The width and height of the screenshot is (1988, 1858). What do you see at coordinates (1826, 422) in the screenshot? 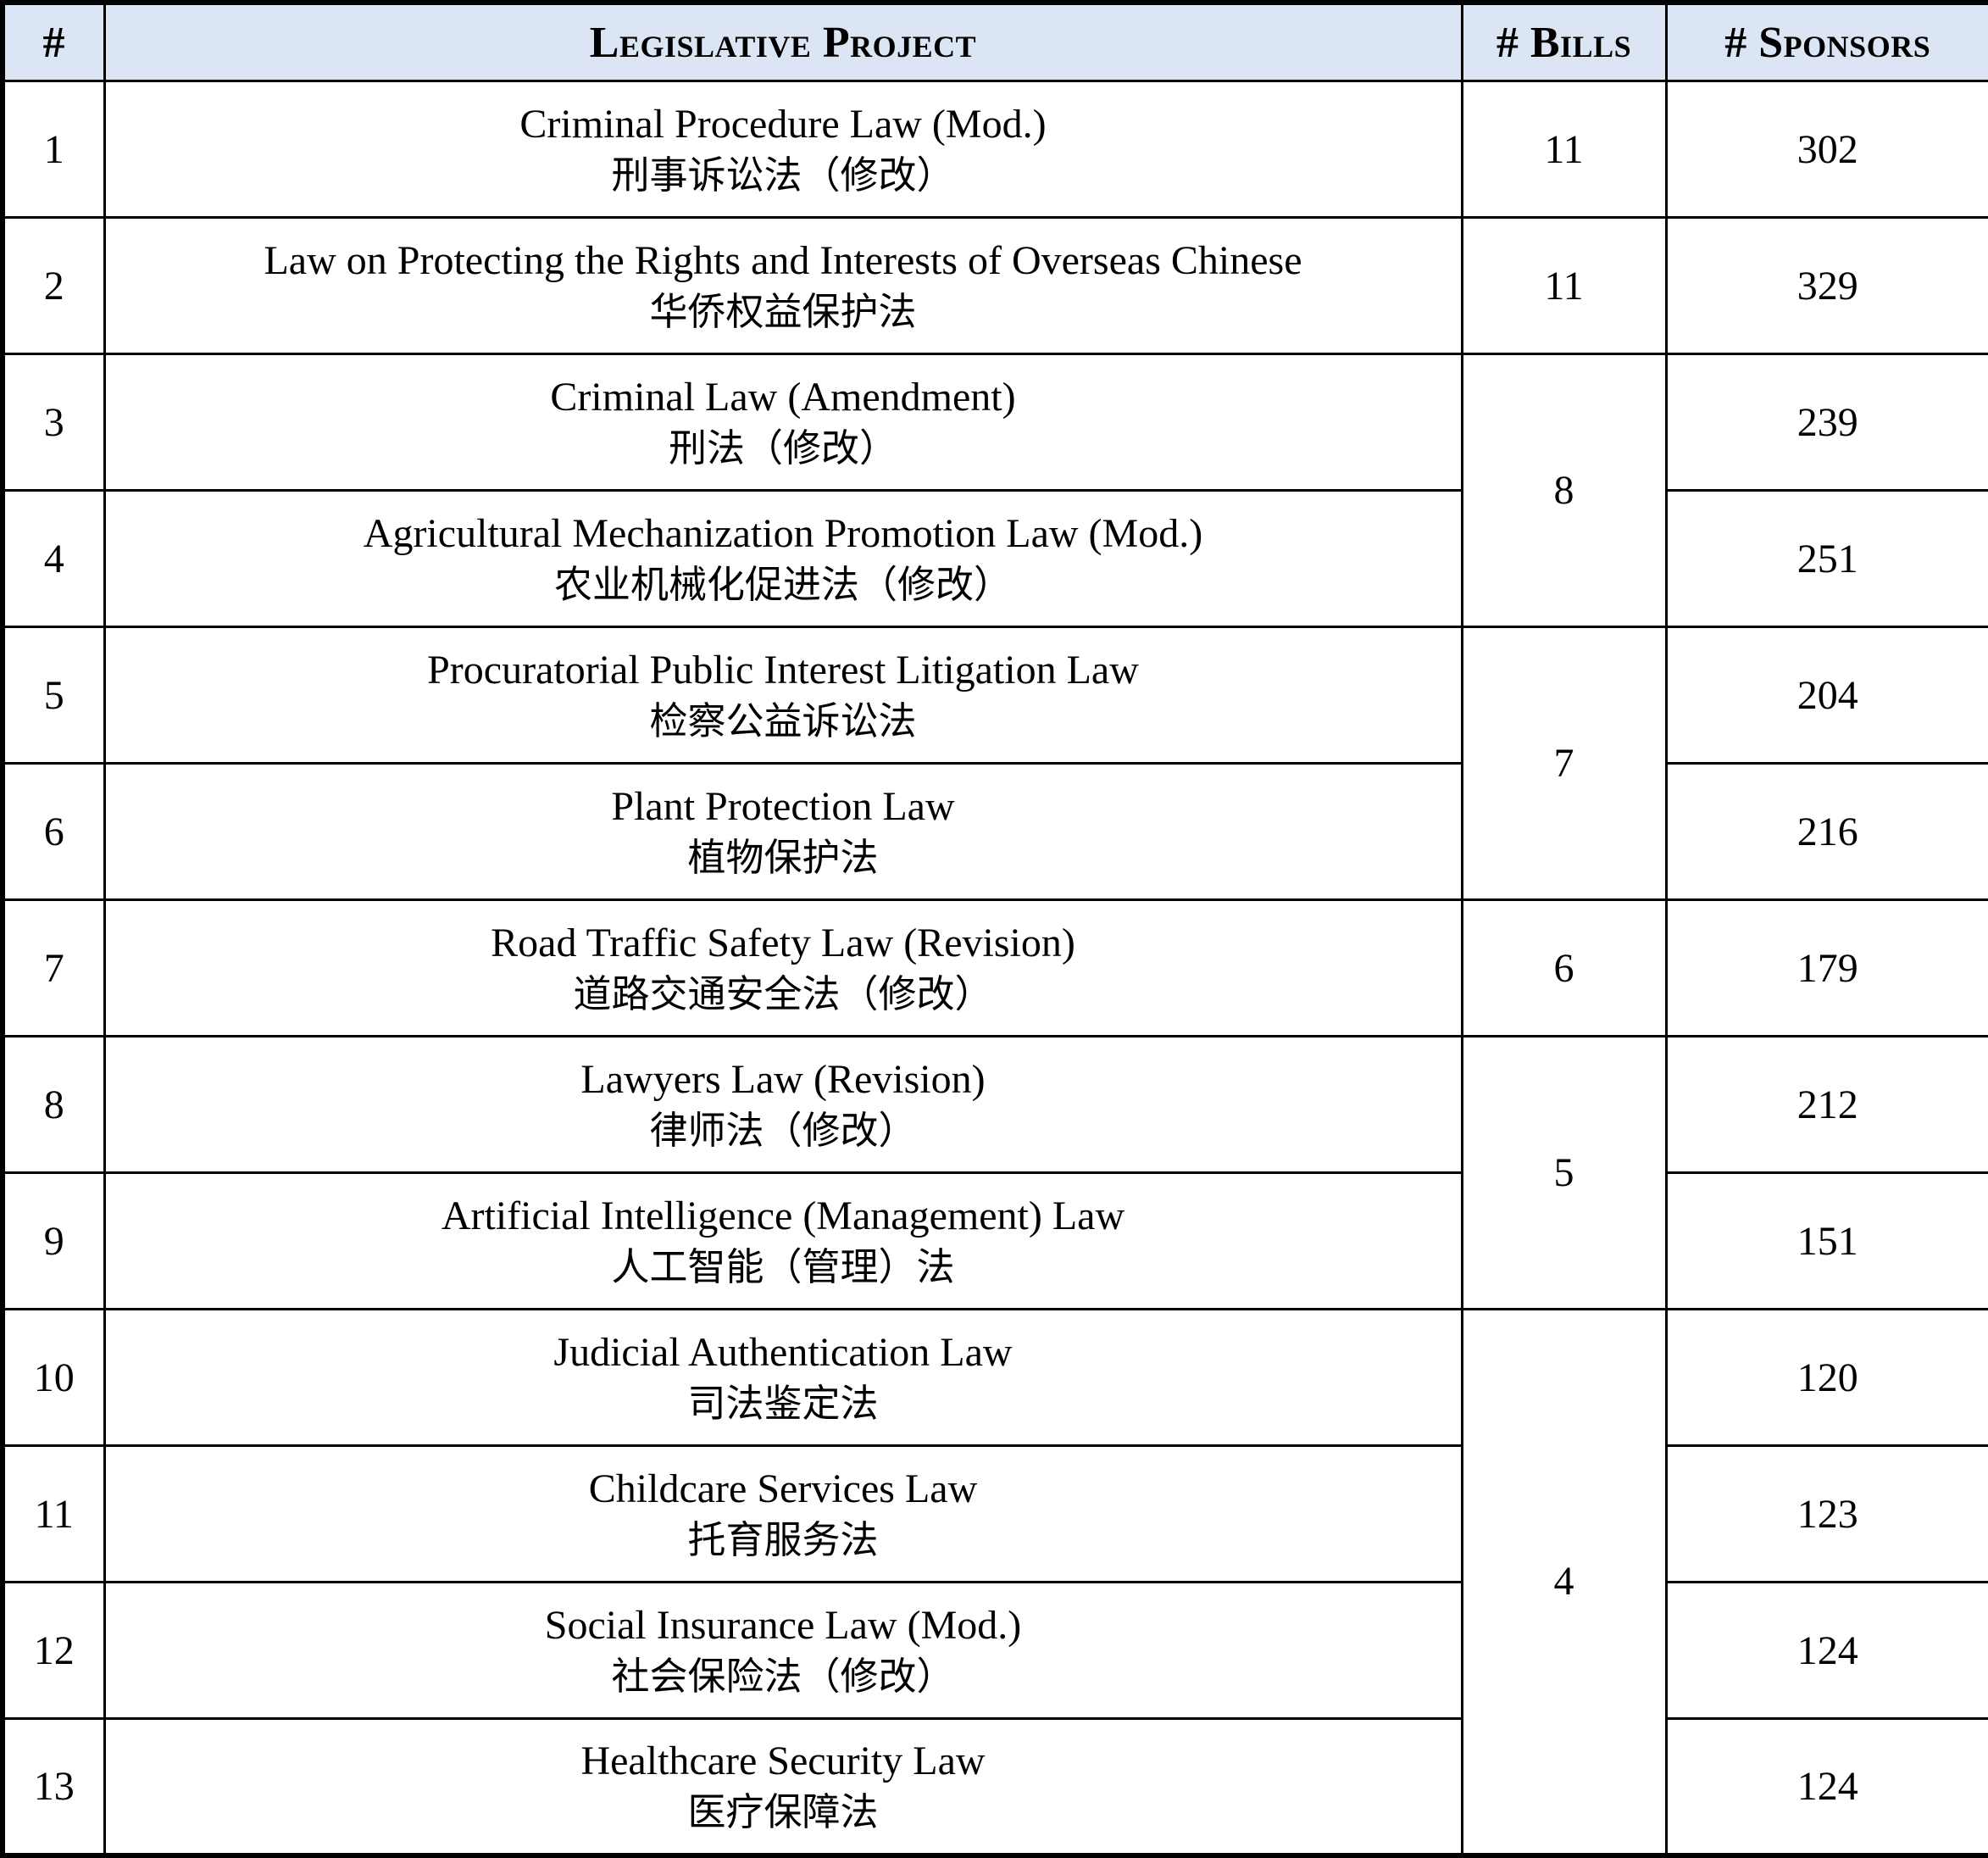
I see `sponsors-count: 239` at bounding box center [1826, 422].